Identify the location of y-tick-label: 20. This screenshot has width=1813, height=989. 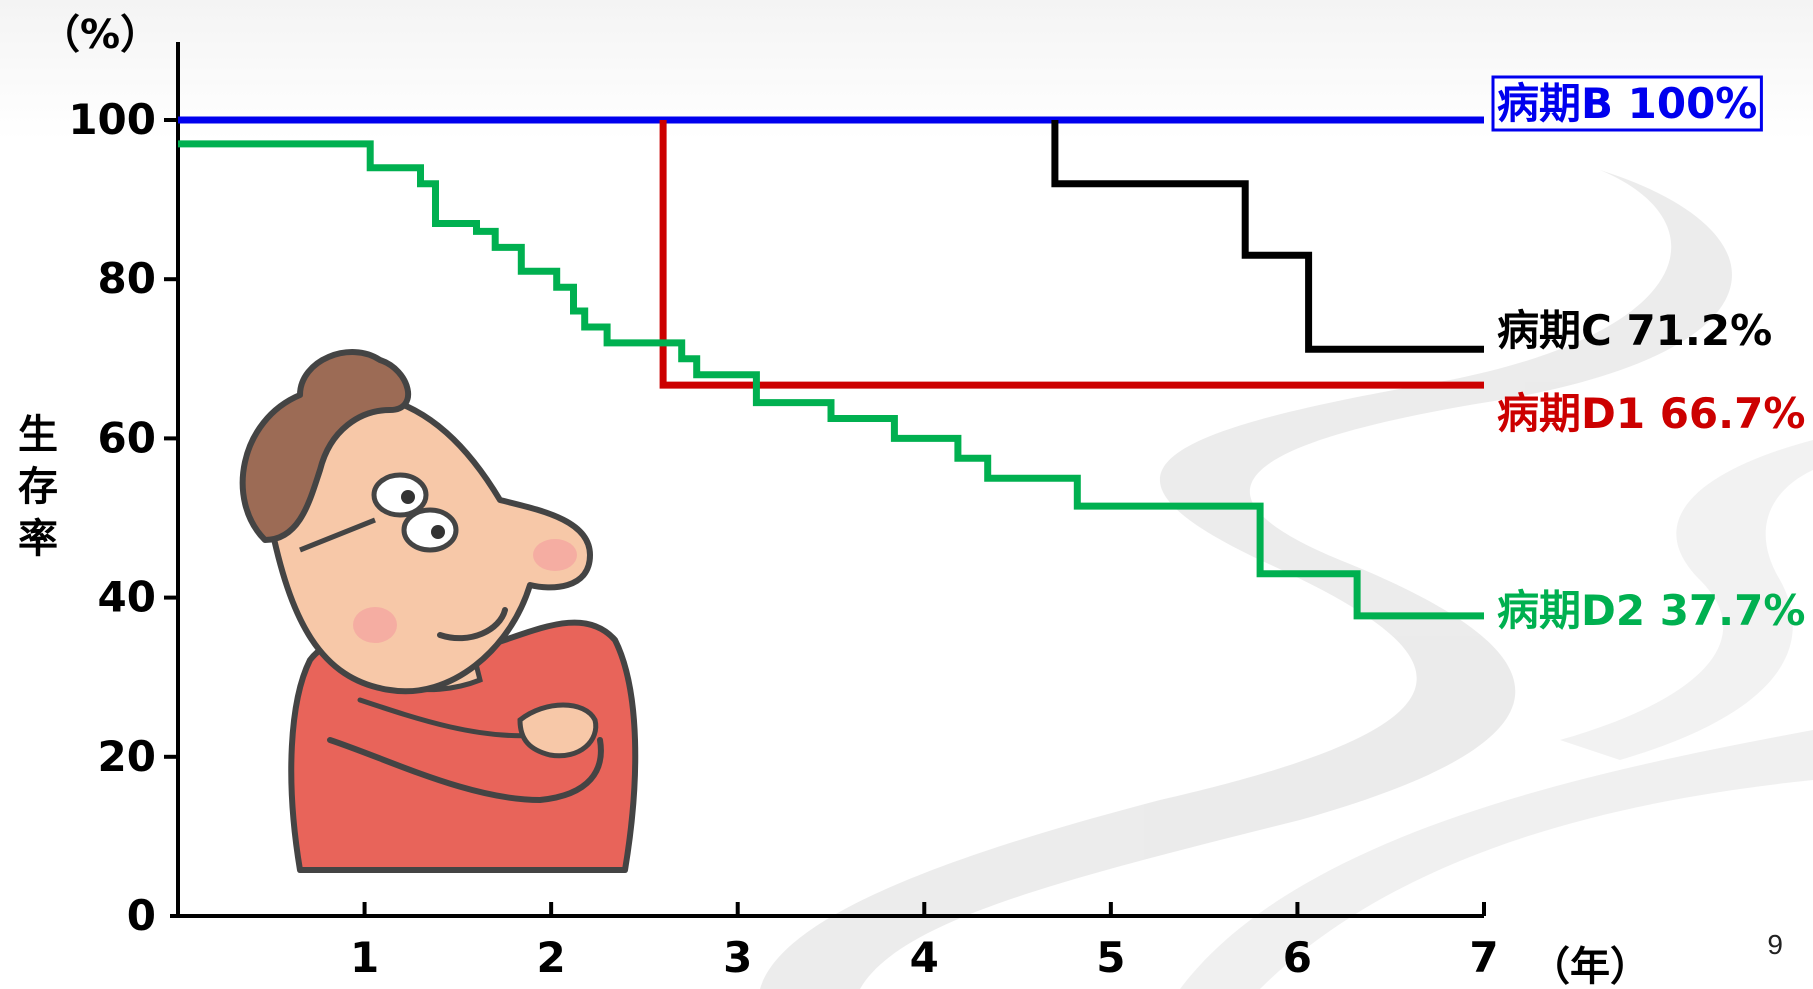
(127, 756).